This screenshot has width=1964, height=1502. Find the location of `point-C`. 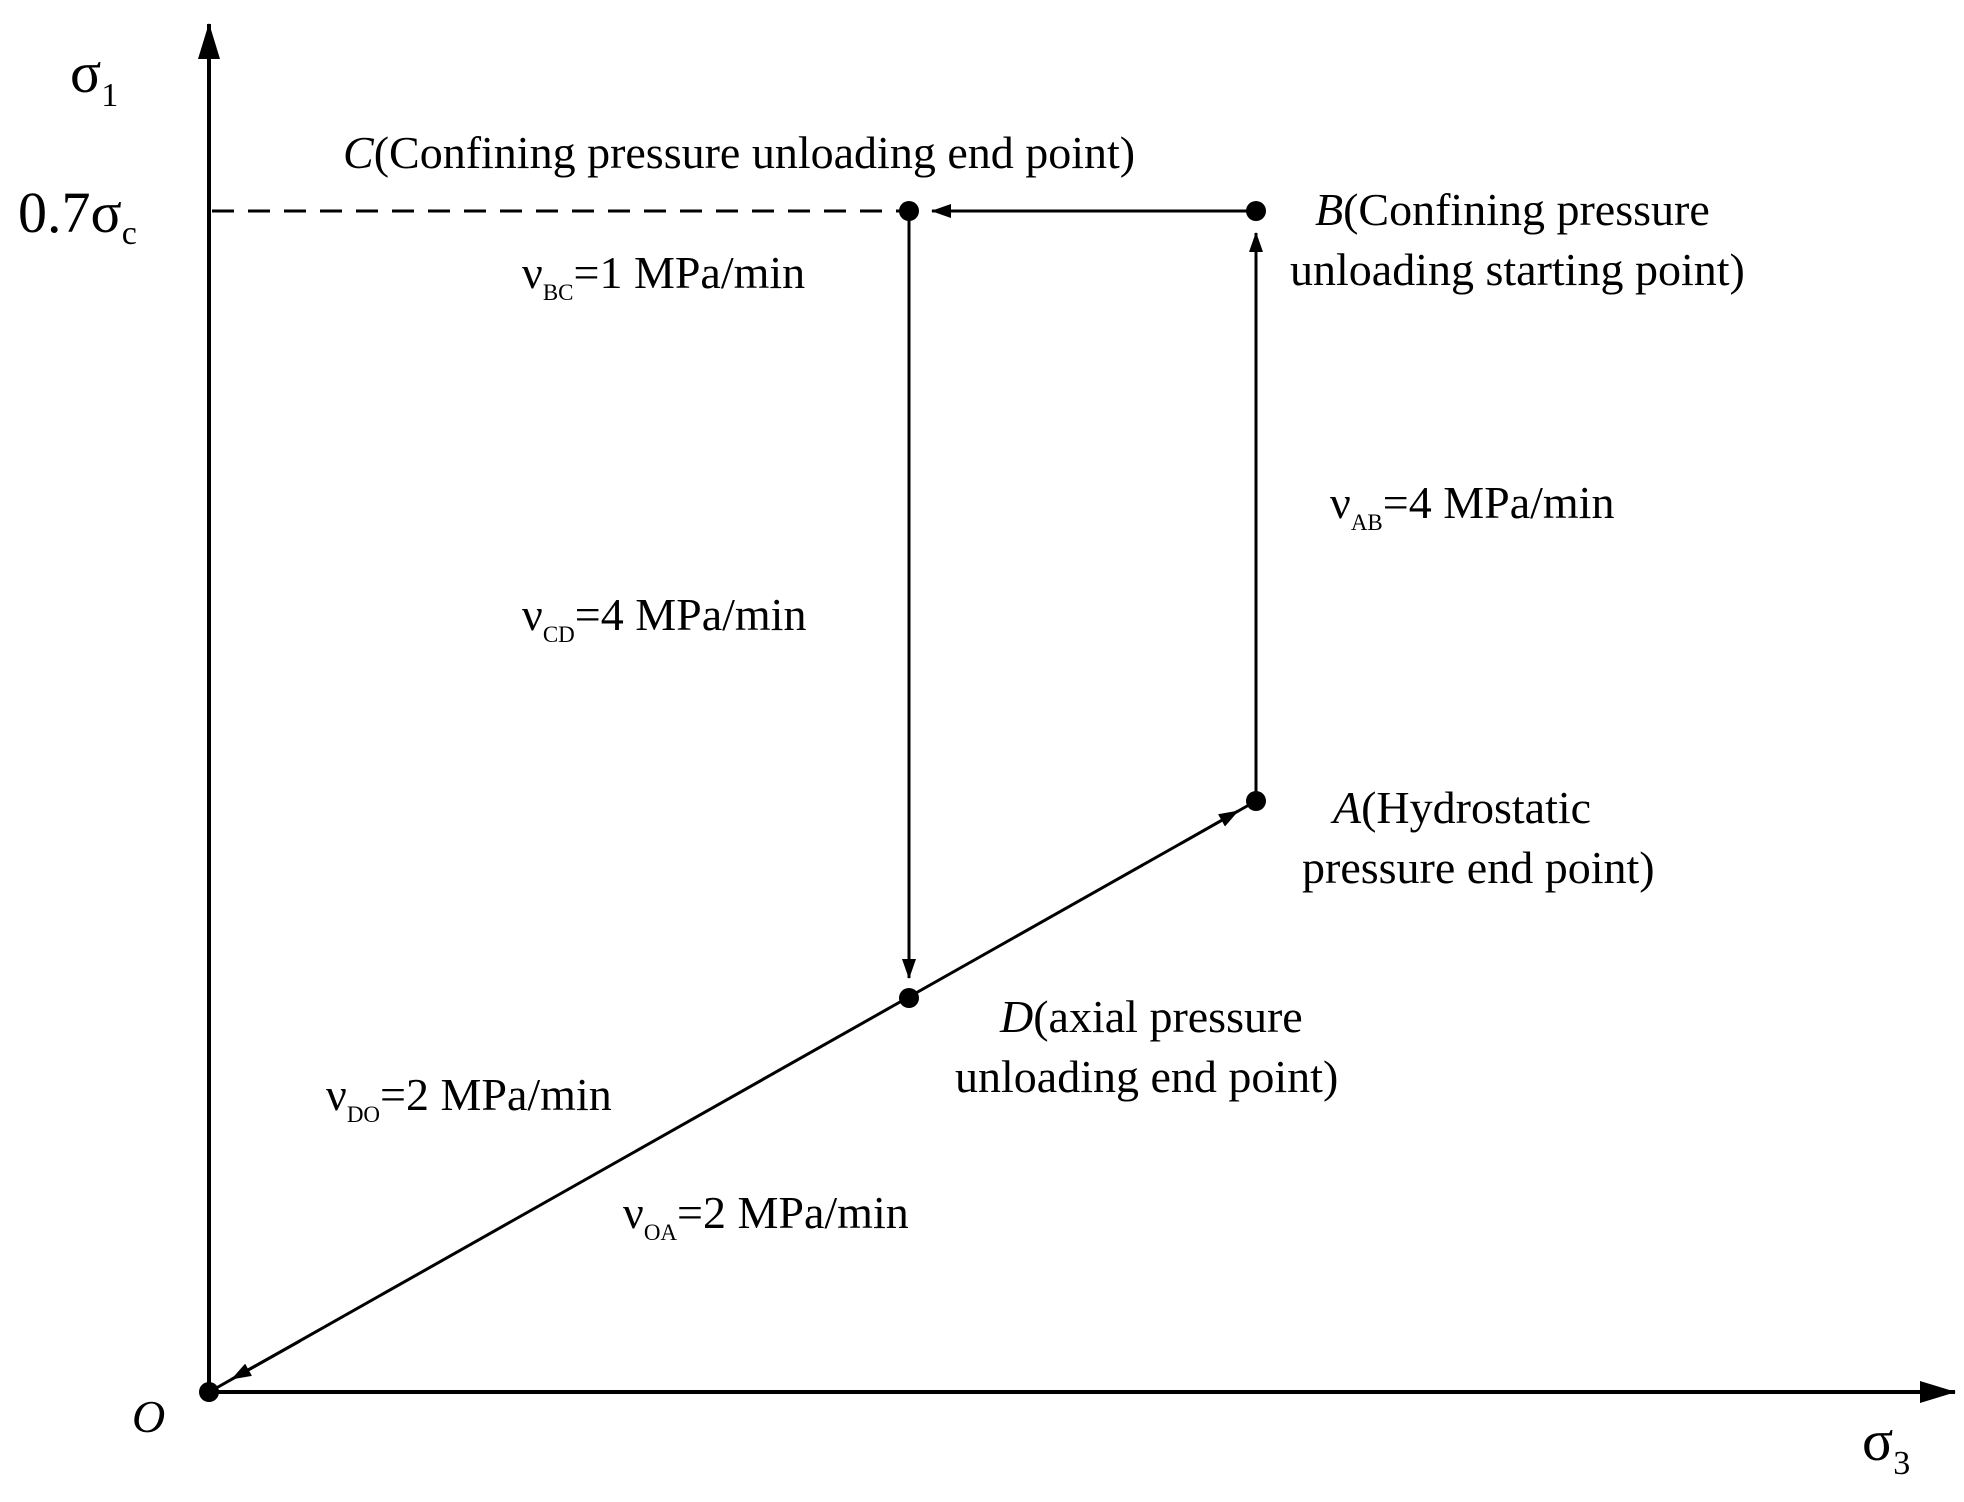

point-C is located at coordinates (909, 211).